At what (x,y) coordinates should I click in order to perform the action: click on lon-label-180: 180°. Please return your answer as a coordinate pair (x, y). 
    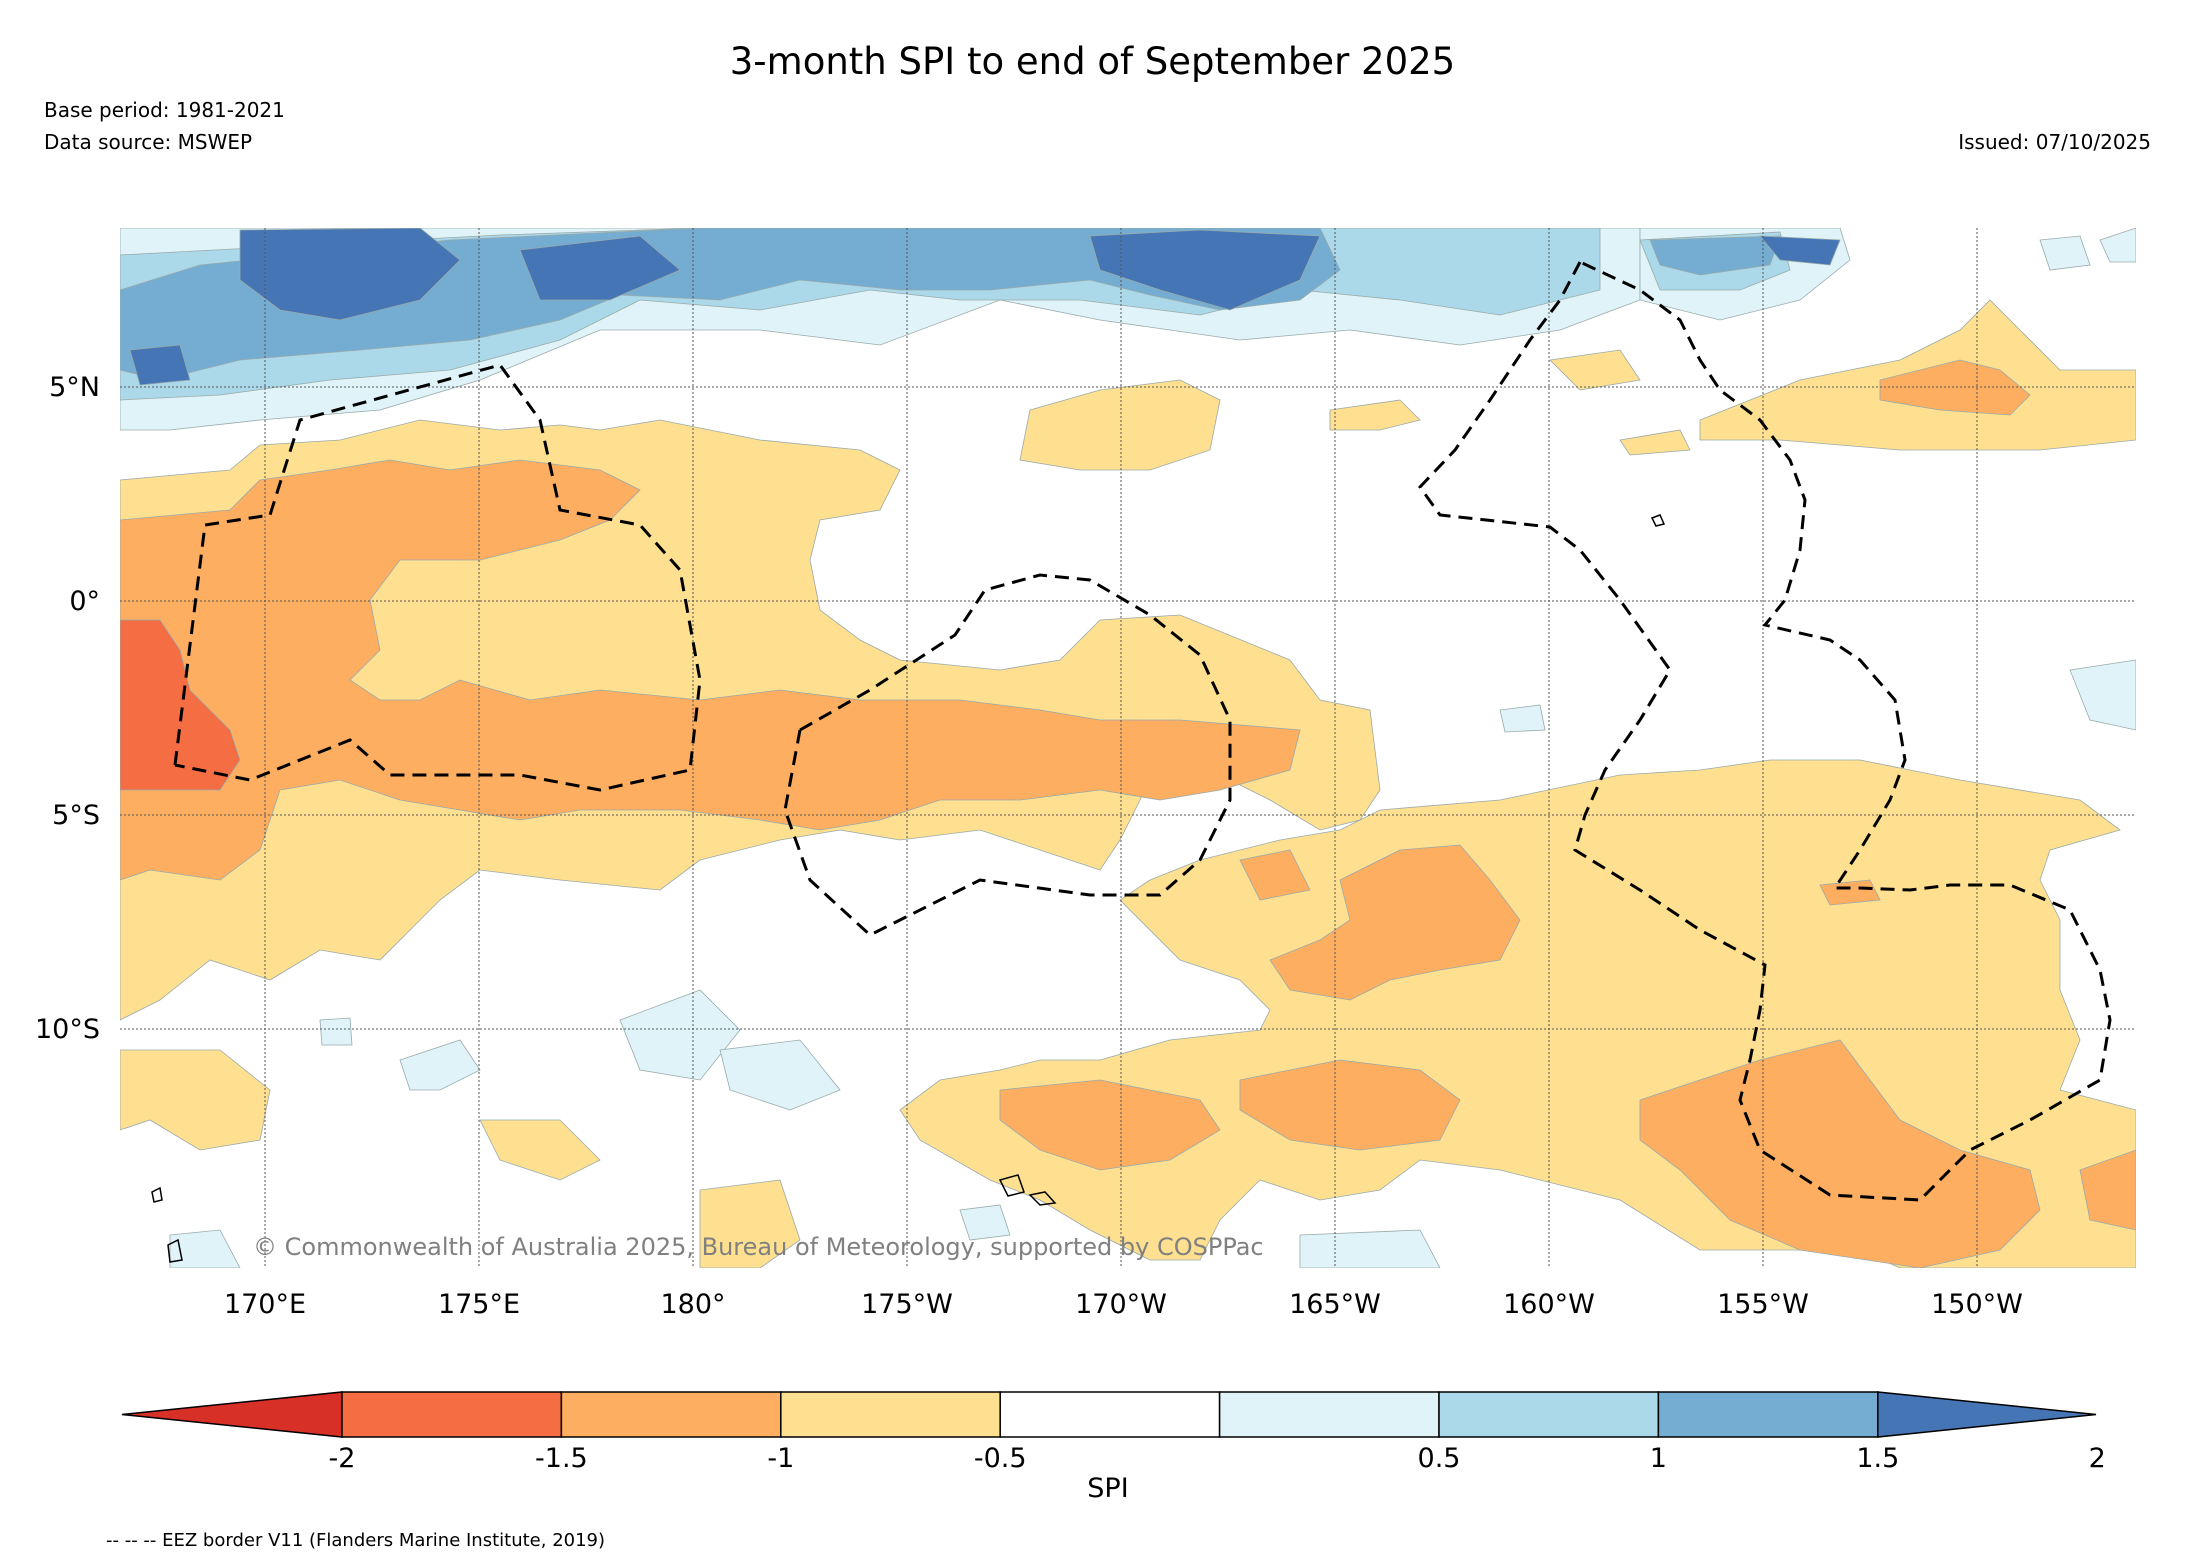
    Looking at the image, I should click on (692, 1304).